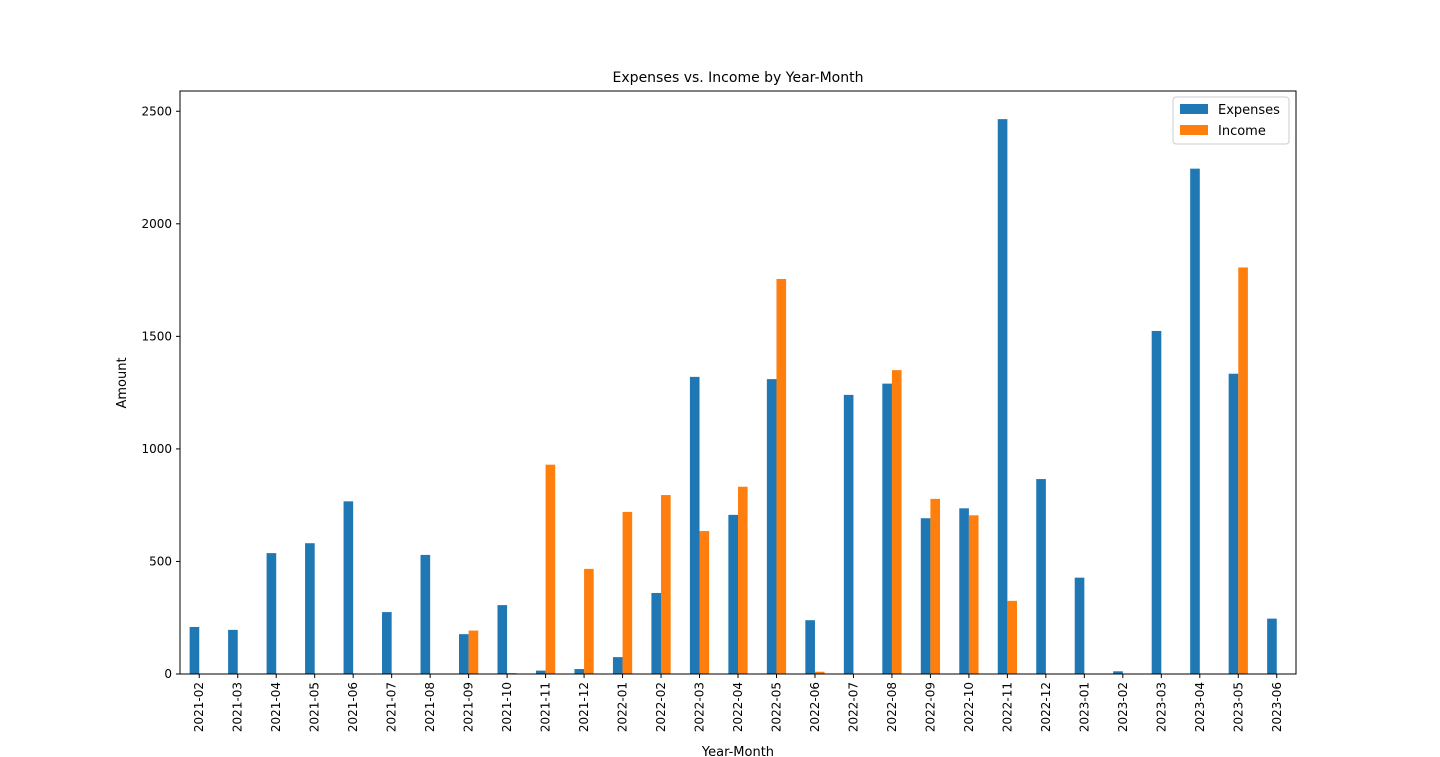  What do you see at coordinates (1200, 707) in the screenshot?
I see `x-tick-label: 2023-04` at bounding box center [1200, 707].